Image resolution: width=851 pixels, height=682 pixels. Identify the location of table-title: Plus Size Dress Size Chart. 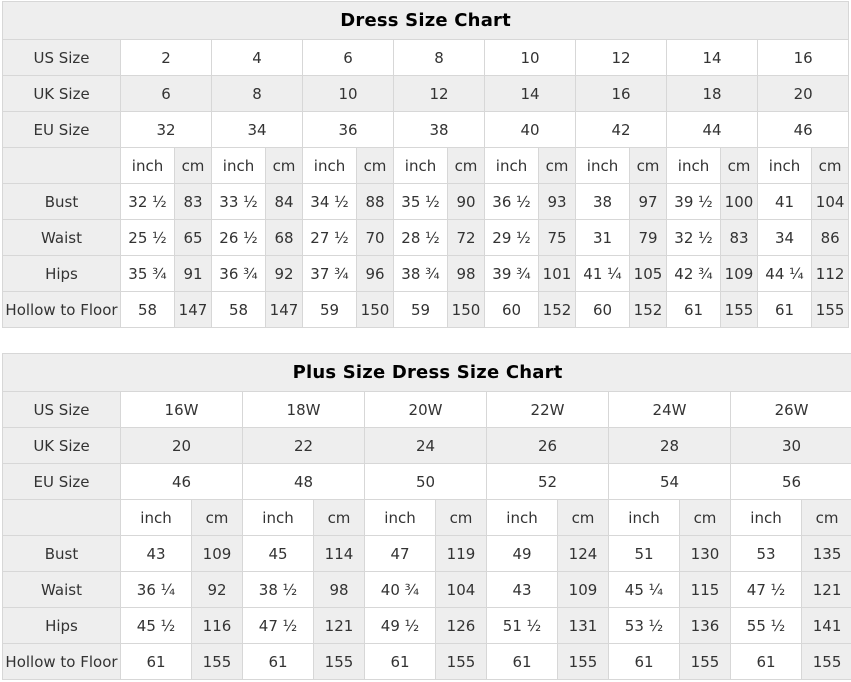
(426, 372).